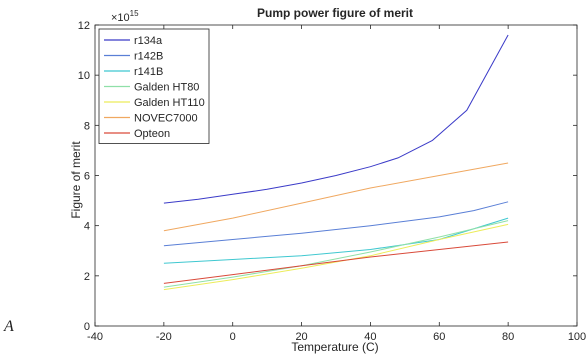 This screenshot has width=587, height=361. Describe the element at coordinates (95, 337) in the screenshot. I see `x-tick-label: -40` at that location.